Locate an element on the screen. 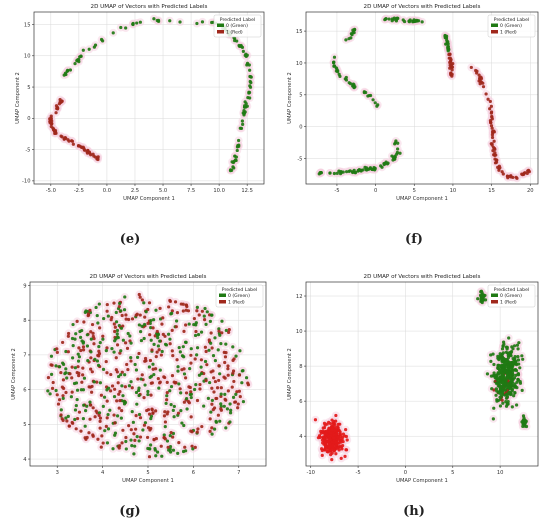 This screenshot has width=550, height=531. x-axis-label: UMAP Component 1 is located at coordinates (148, 481).